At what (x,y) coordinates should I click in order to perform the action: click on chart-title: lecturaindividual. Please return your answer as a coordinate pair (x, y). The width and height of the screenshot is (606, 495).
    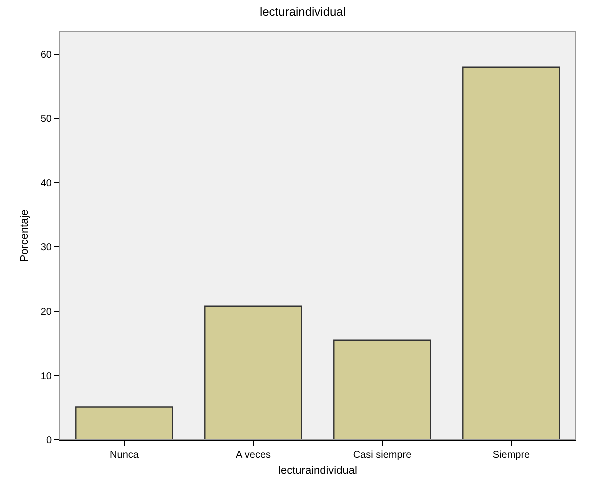
    Looking at the image, I should click on (303, 11).